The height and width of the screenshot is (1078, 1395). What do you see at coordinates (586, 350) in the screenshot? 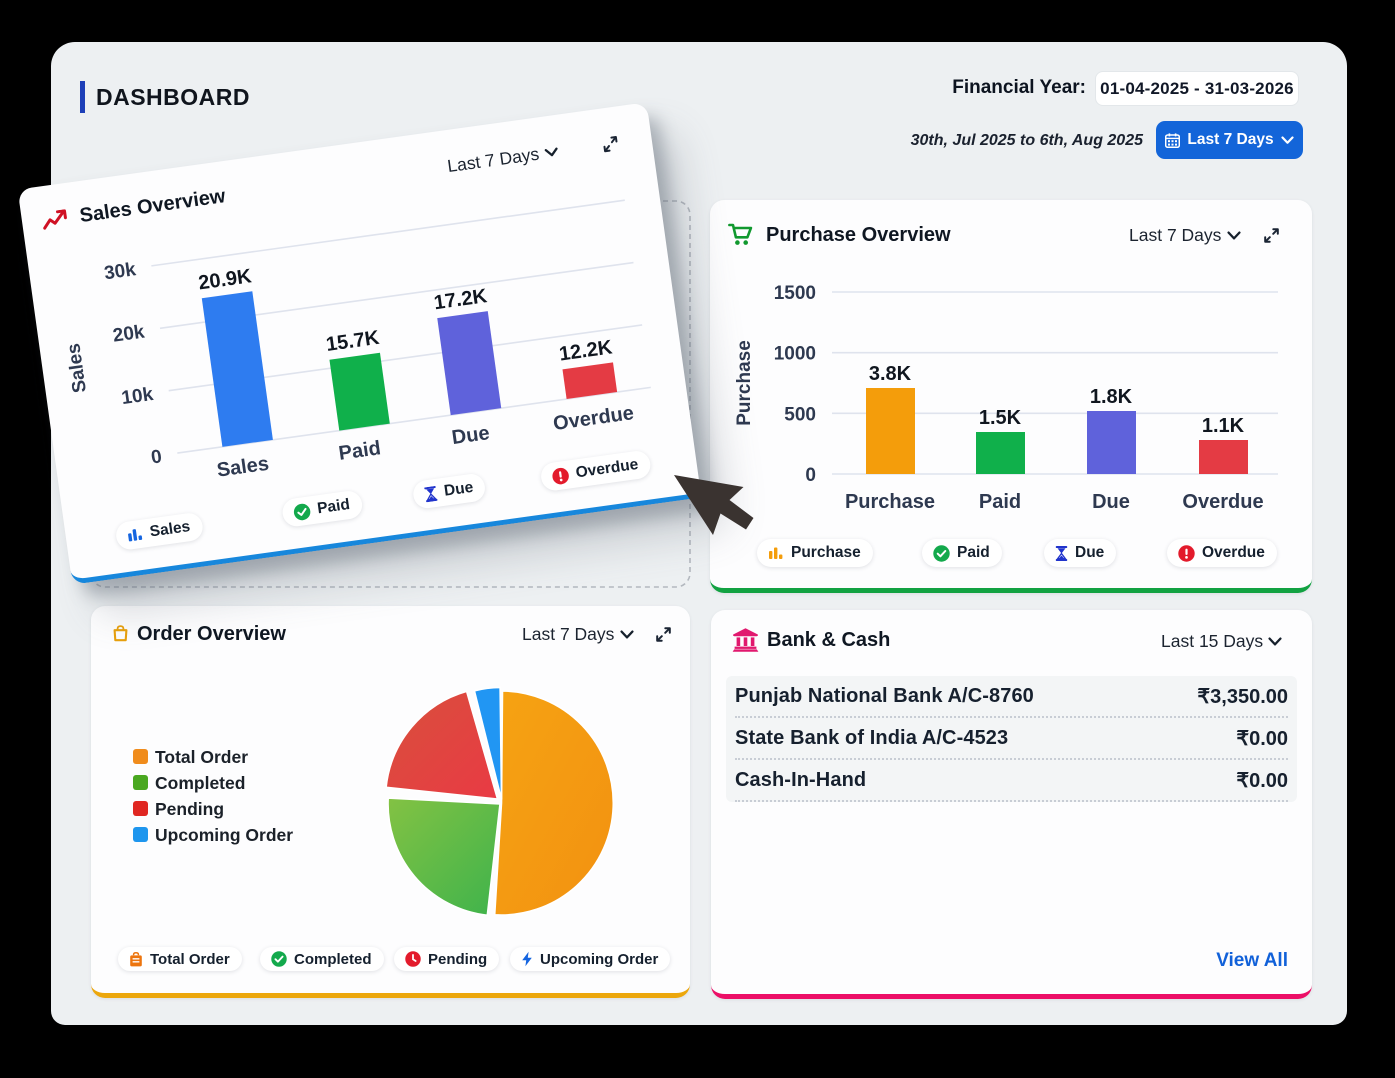
I see `svg-text: 12.2K` at bounding box center [586, 350].